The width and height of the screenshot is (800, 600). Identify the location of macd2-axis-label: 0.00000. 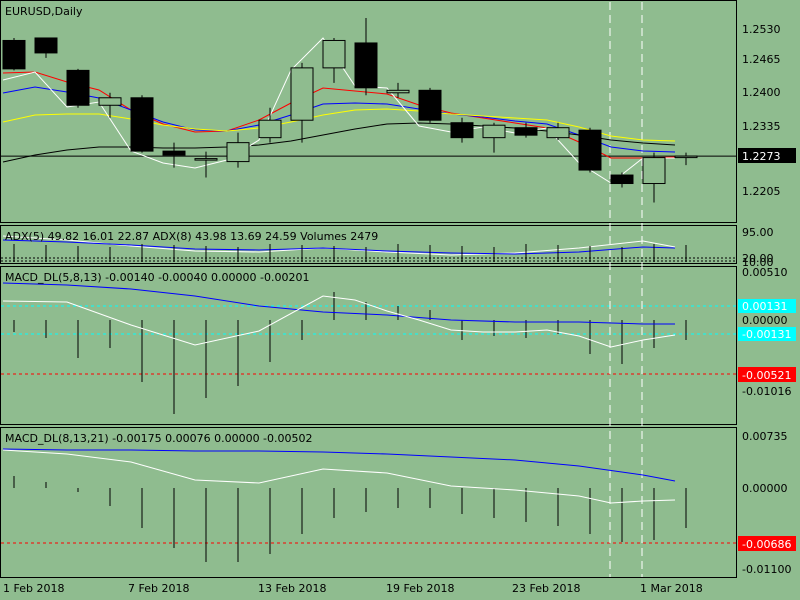
(765, 488).